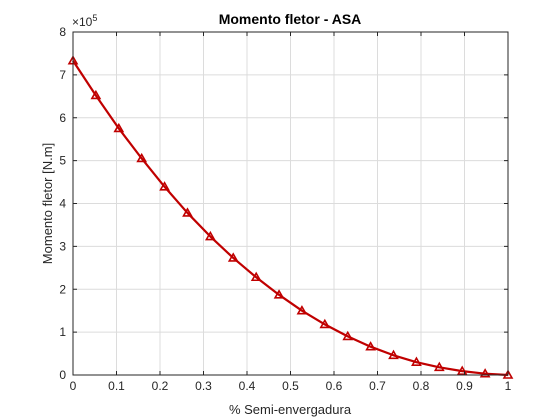  What do you see at coordinates (62, 75) in the screenshot?
I see `y-tick-label: 7` at bounding box center [62, 75].